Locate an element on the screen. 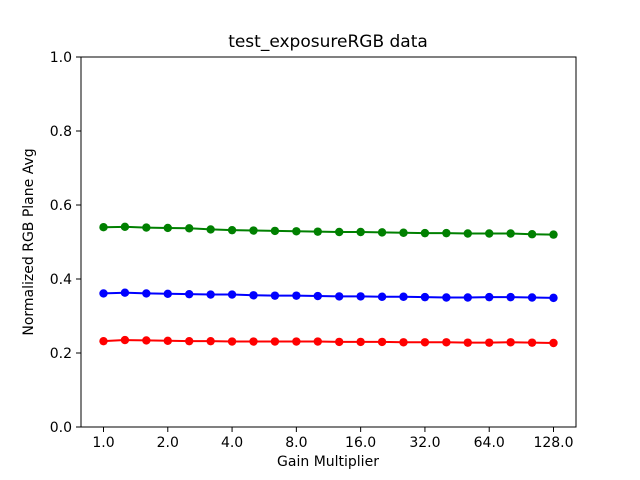 The height and width of the screenshot is (480, 640). y-axis-tick-label: 1.0 is located at coordinates (61, 58).